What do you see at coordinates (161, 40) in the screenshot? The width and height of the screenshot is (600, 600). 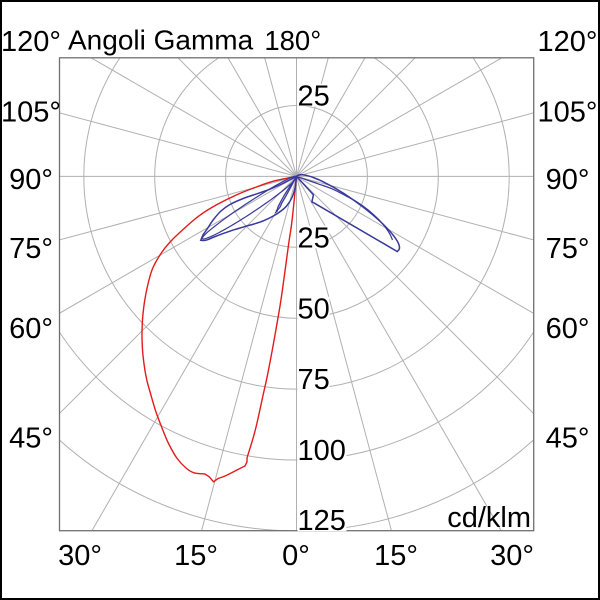 I see `svg-text: Angoli Gamma` at bounding box center [161, 40].